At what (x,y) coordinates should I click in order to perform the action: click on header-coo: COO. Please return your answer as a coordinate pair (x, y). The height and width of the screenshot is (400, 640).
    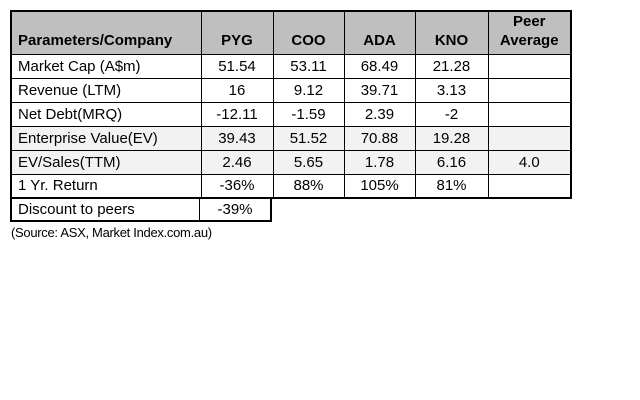
    Looking at the image, I should click on (308, 32).